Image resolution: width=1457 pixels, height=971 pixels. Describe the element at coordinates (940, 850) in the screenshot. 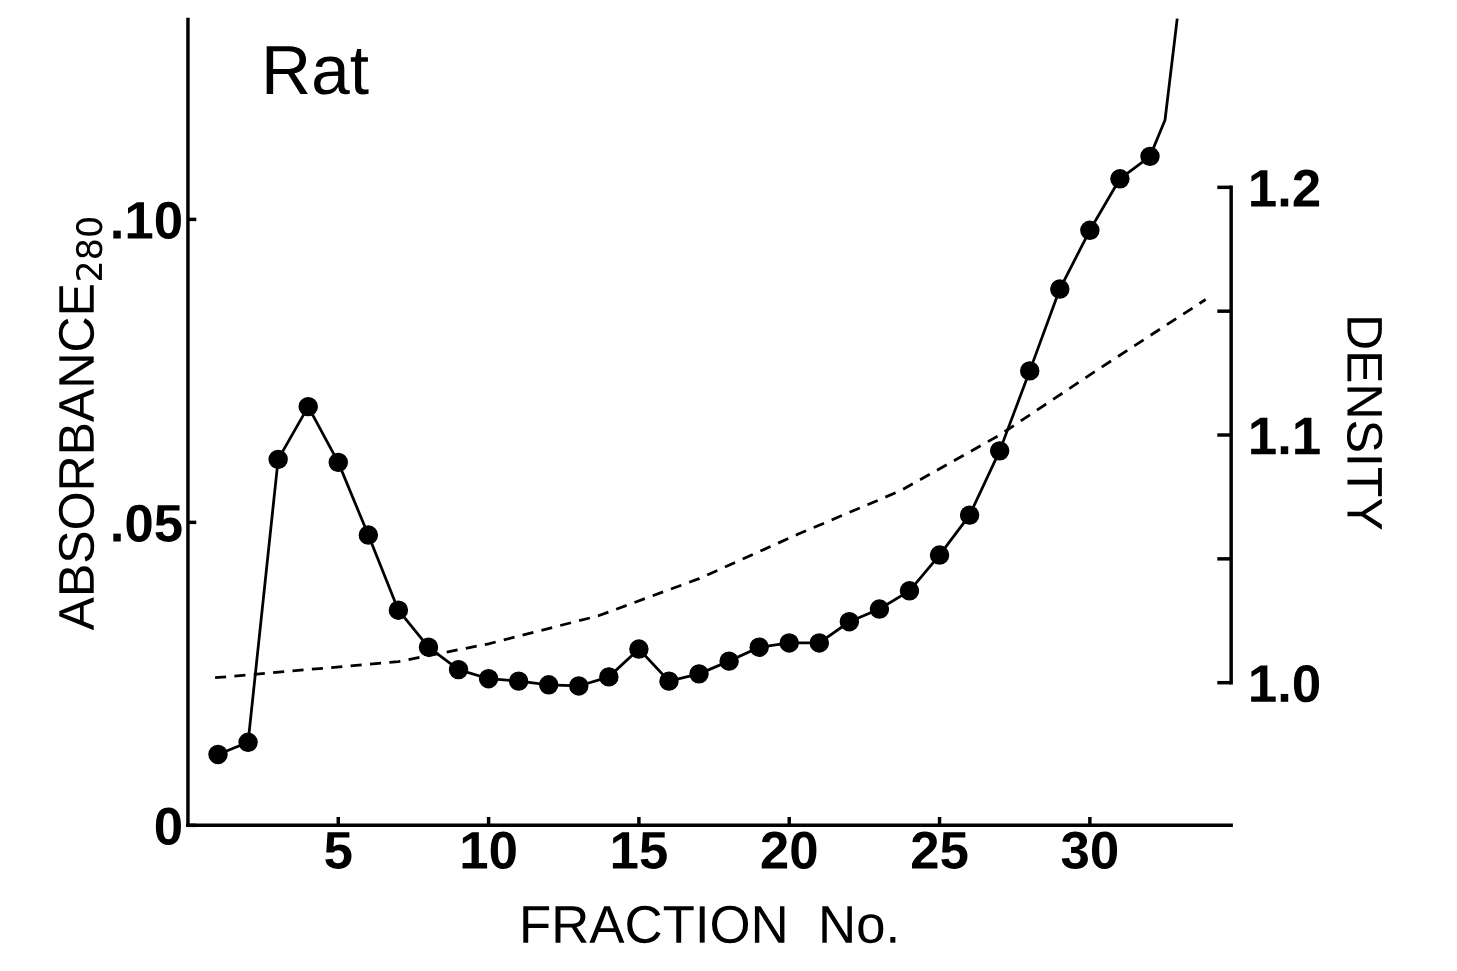

I see `x-tick-label: 25` at that location.